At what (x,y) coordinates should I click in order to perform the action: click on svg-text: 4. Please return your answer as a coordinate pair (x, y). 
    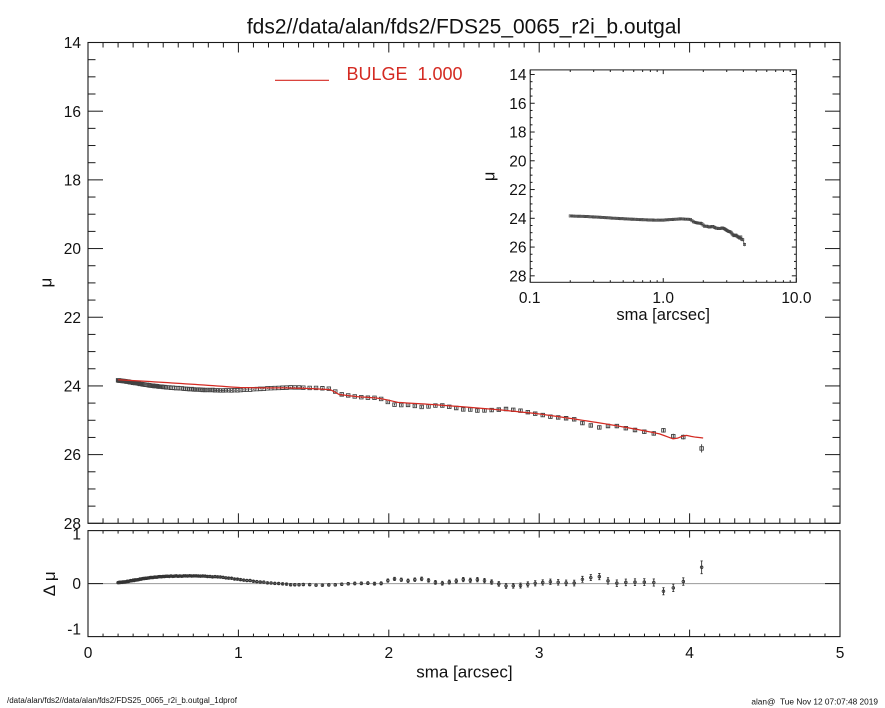
    Looking at the image, I should click on (689, 653).